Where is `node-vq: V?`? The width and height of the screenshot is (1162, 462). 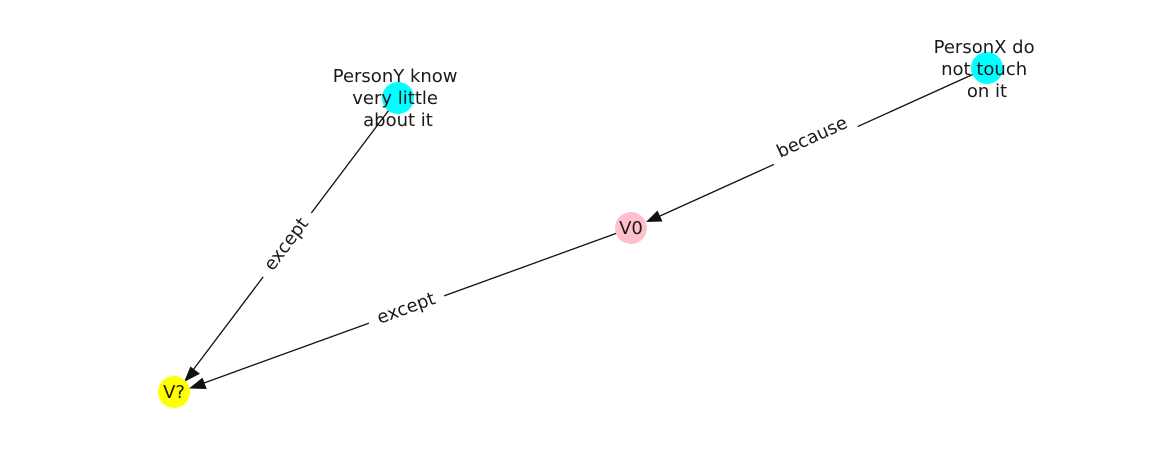 node-vq: V? is located at coordinates (174, 392).